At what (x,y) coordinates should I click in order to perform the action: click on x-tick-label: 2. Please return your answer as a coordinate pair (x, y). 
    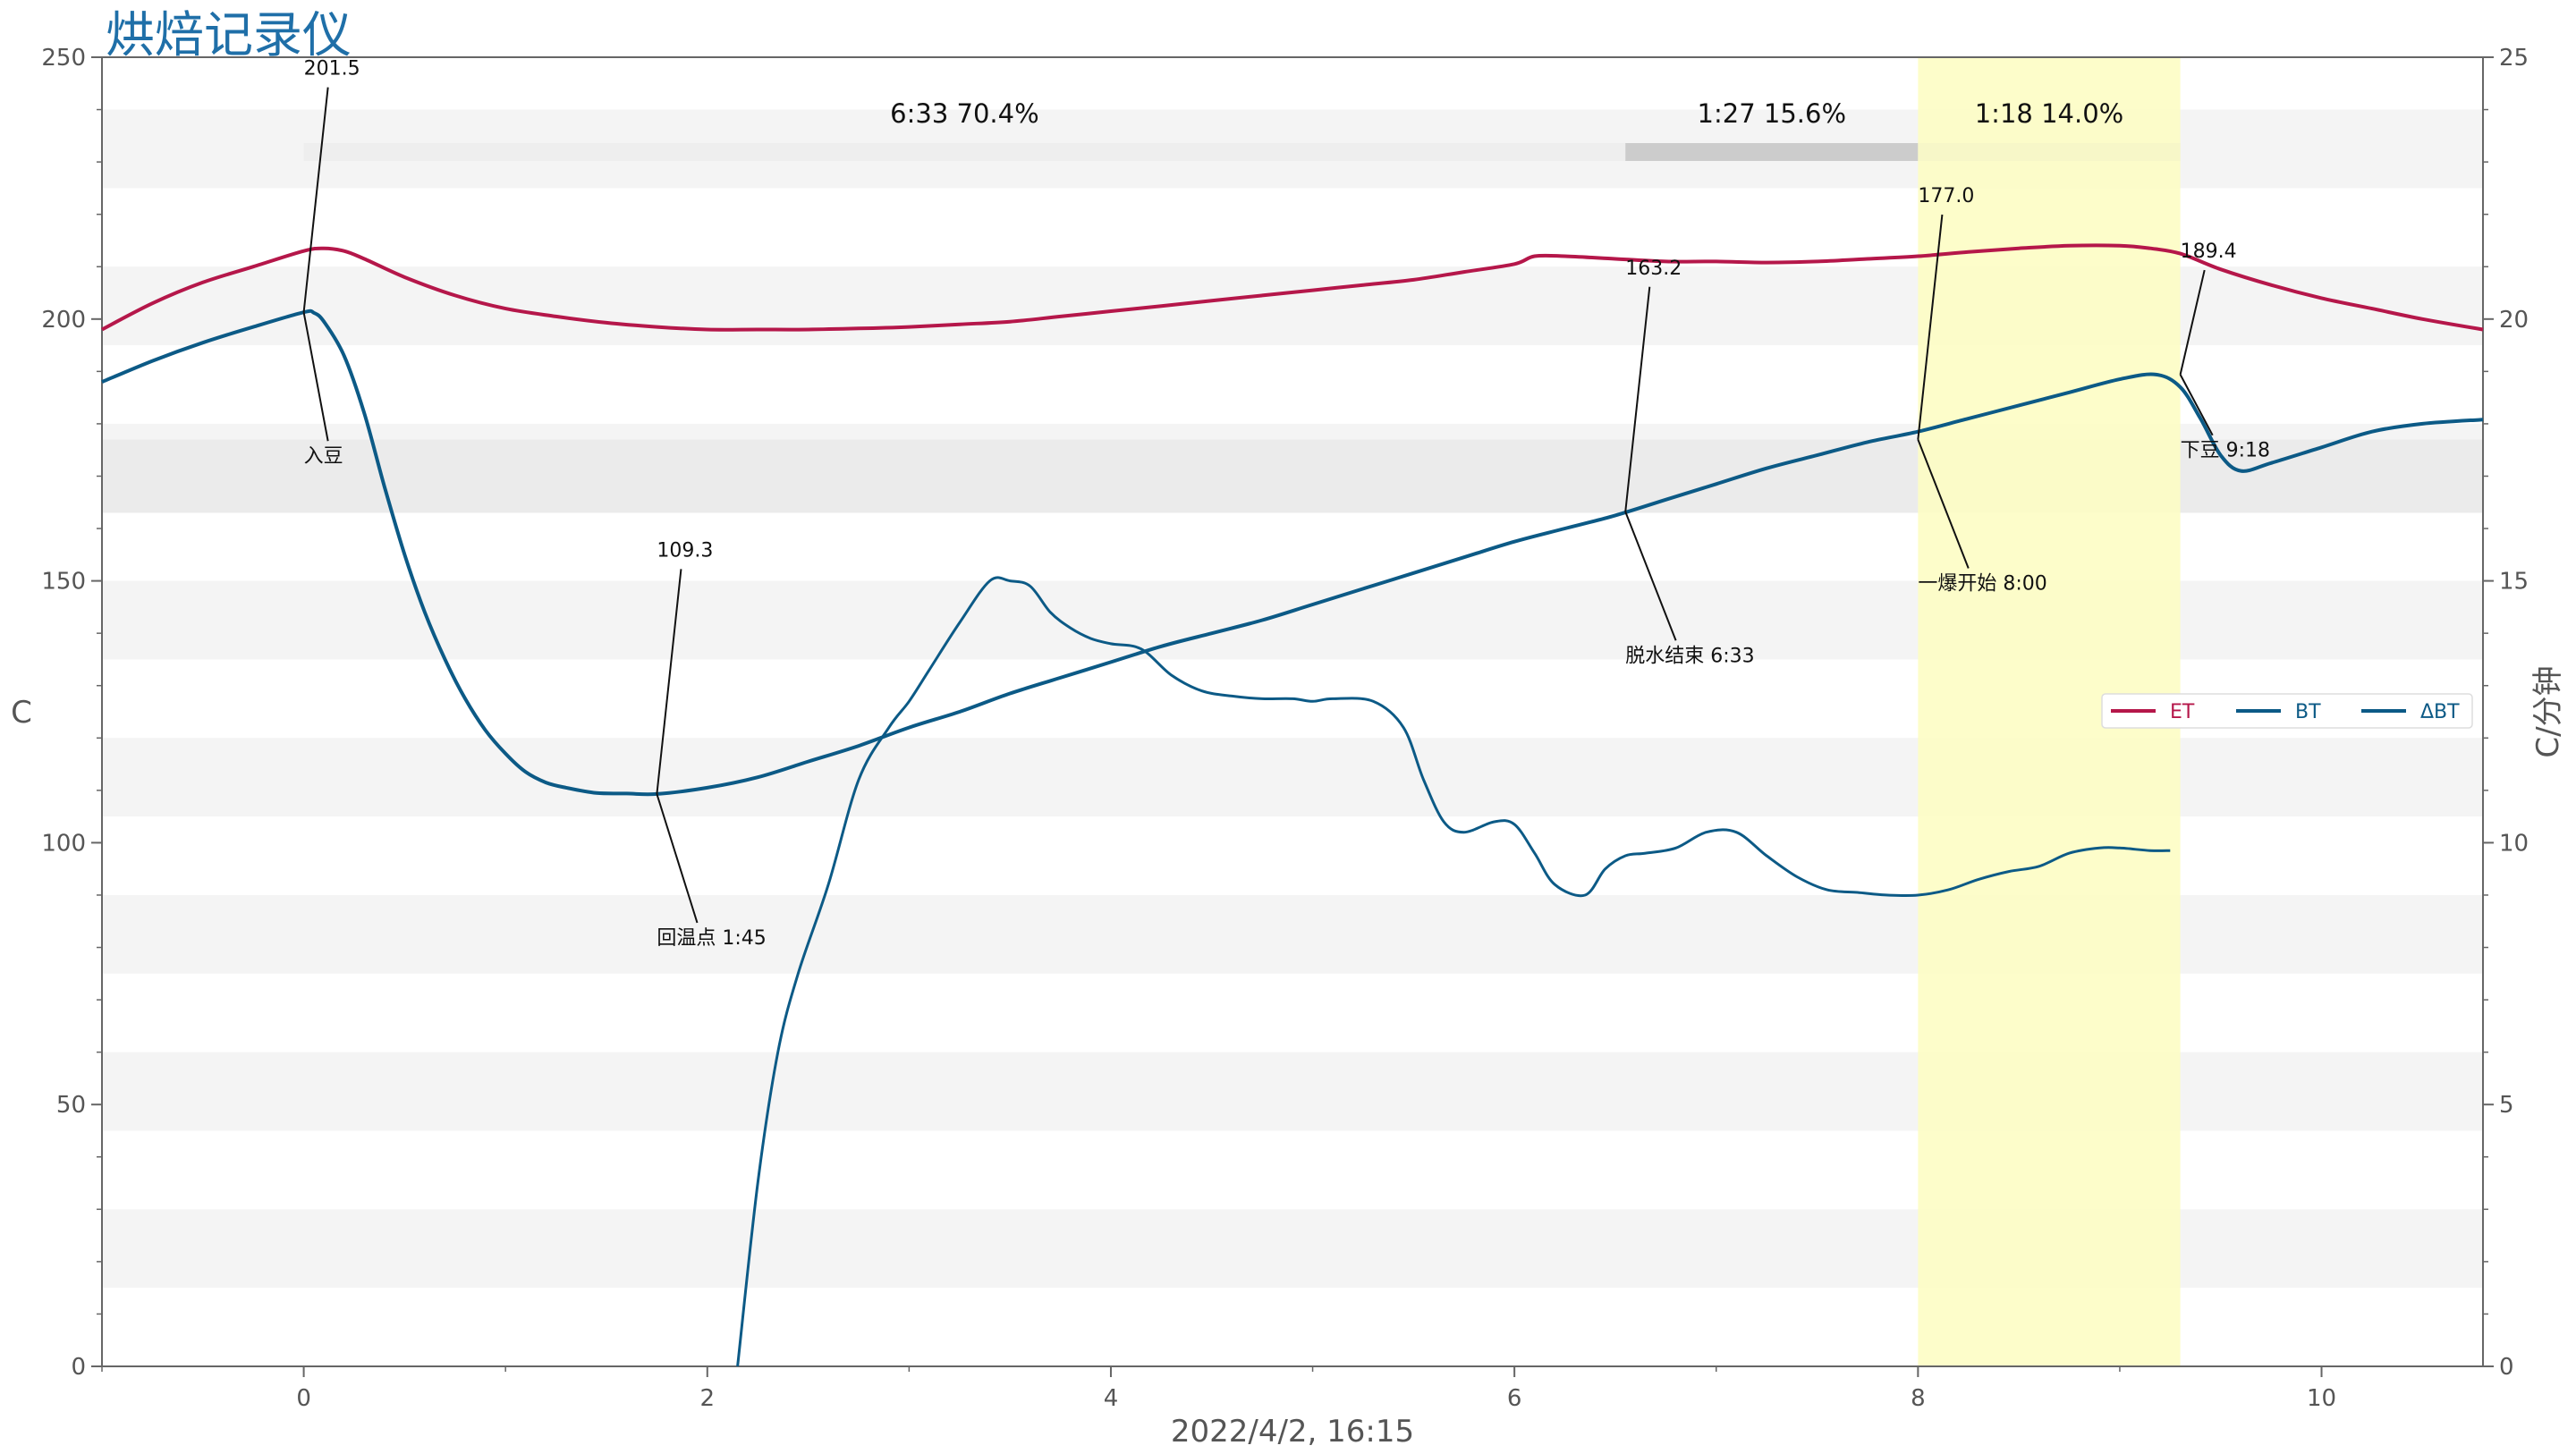
    Looking at the image, I should click on (708, 1398).